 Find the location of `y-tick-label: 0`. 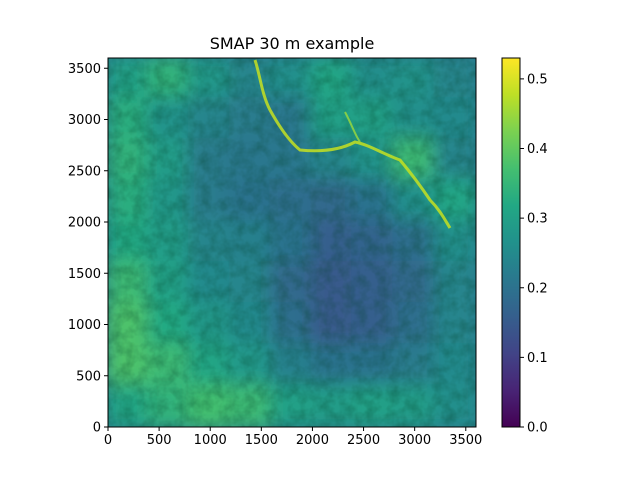

y-tick-label: 0 is located at coordinates (97, 428).